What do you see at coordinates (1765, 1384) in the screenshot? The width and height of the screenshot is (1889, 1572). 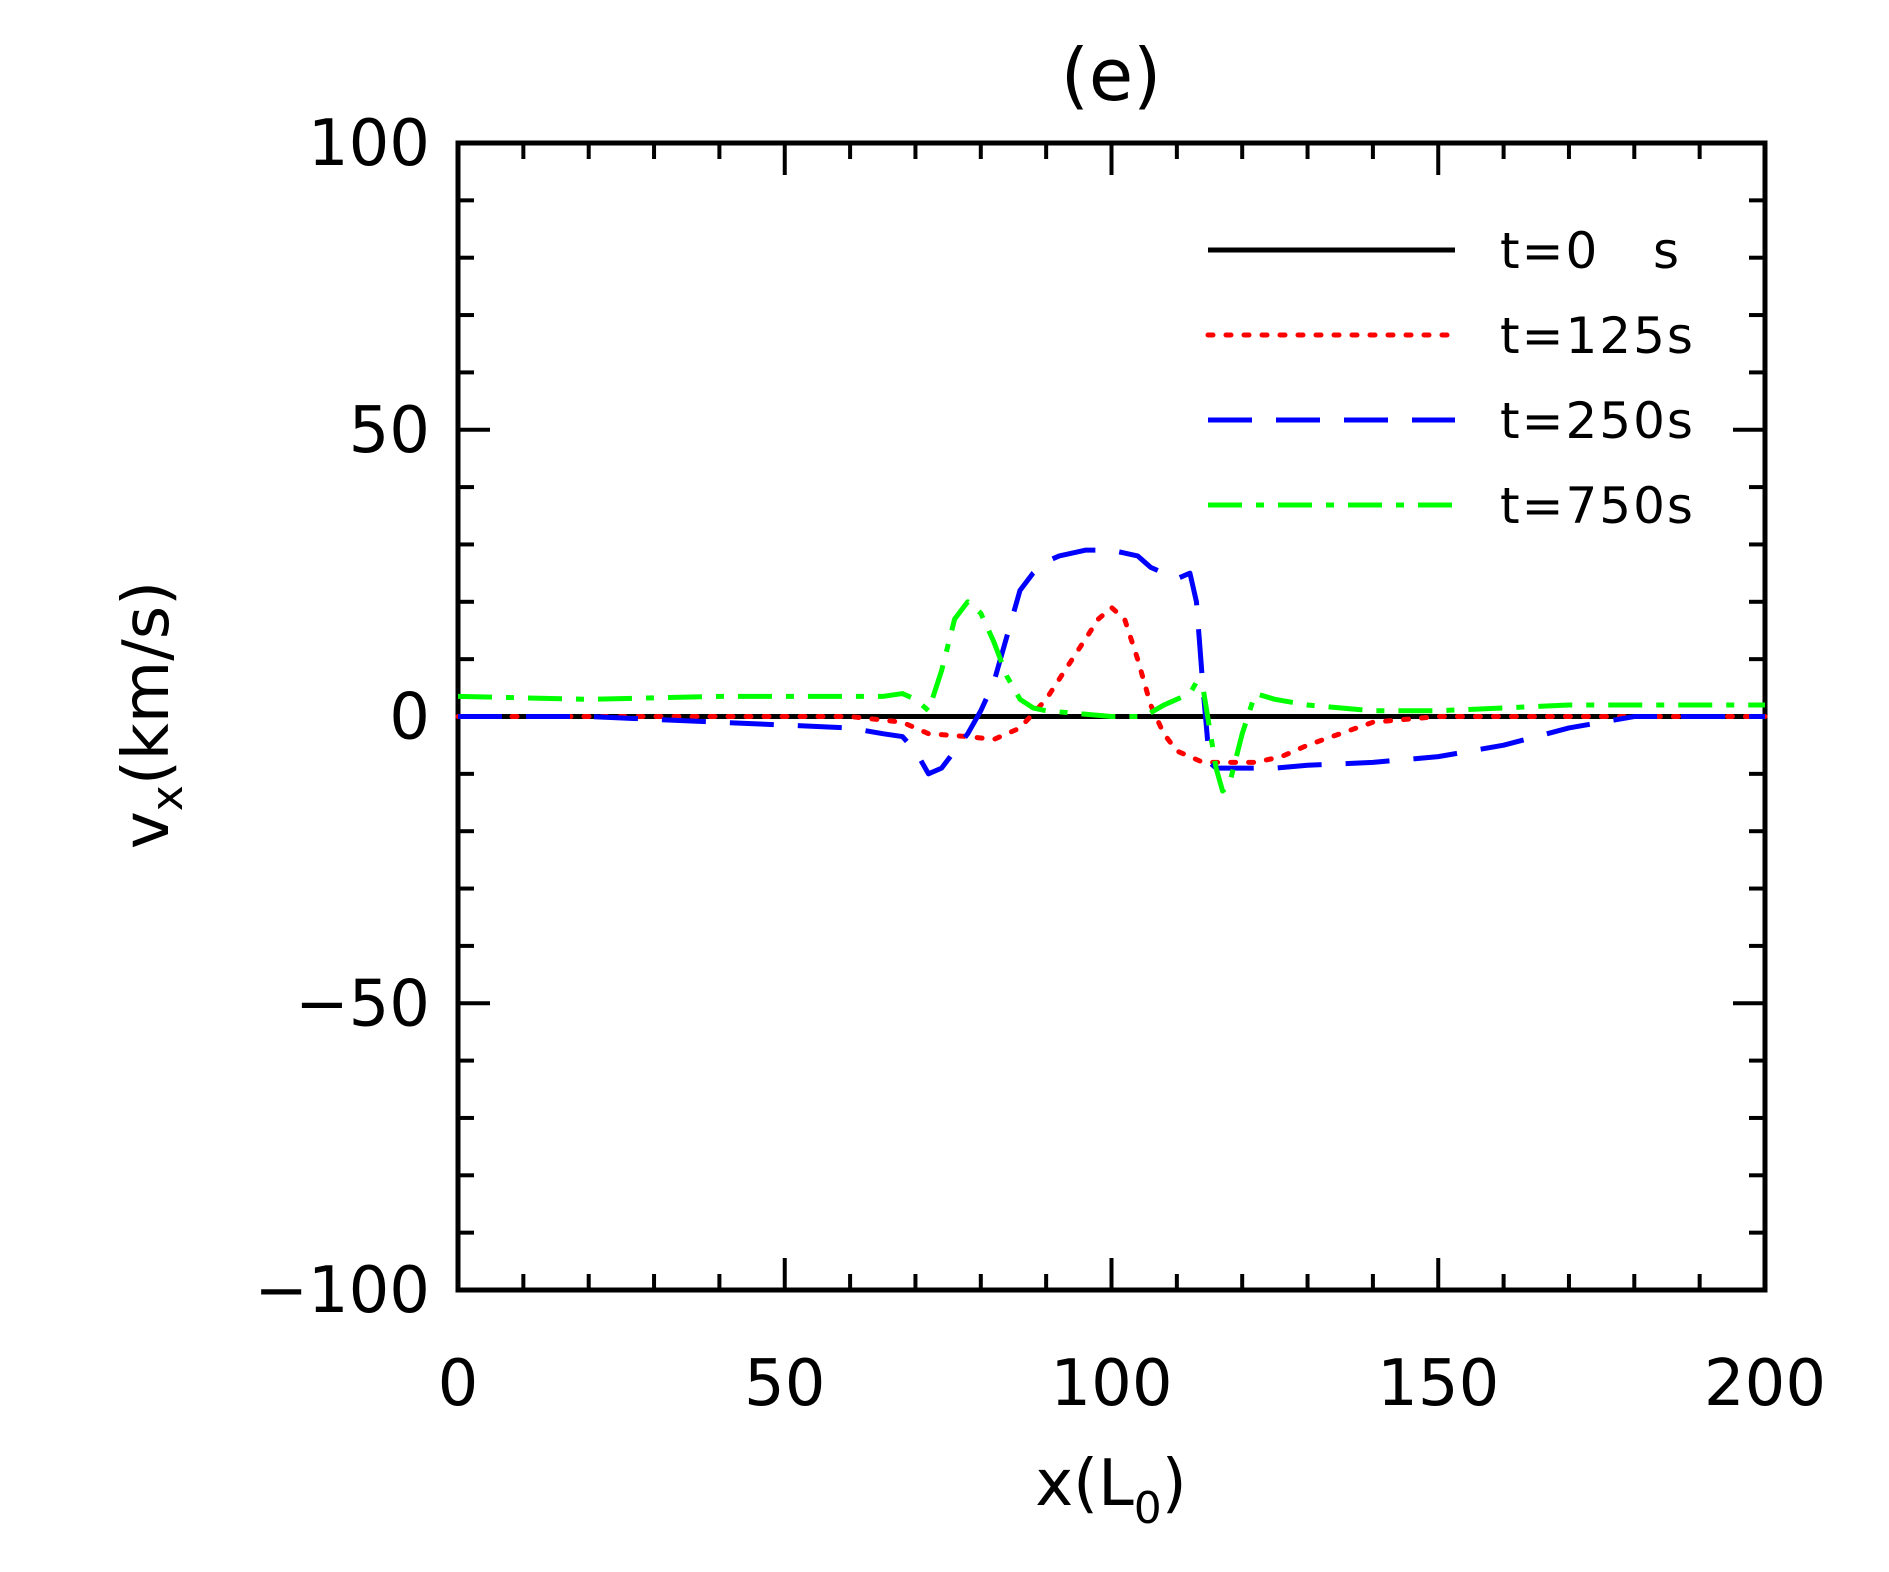 I see `x-tick-label: 200` at bounding box center [1765, 1384].